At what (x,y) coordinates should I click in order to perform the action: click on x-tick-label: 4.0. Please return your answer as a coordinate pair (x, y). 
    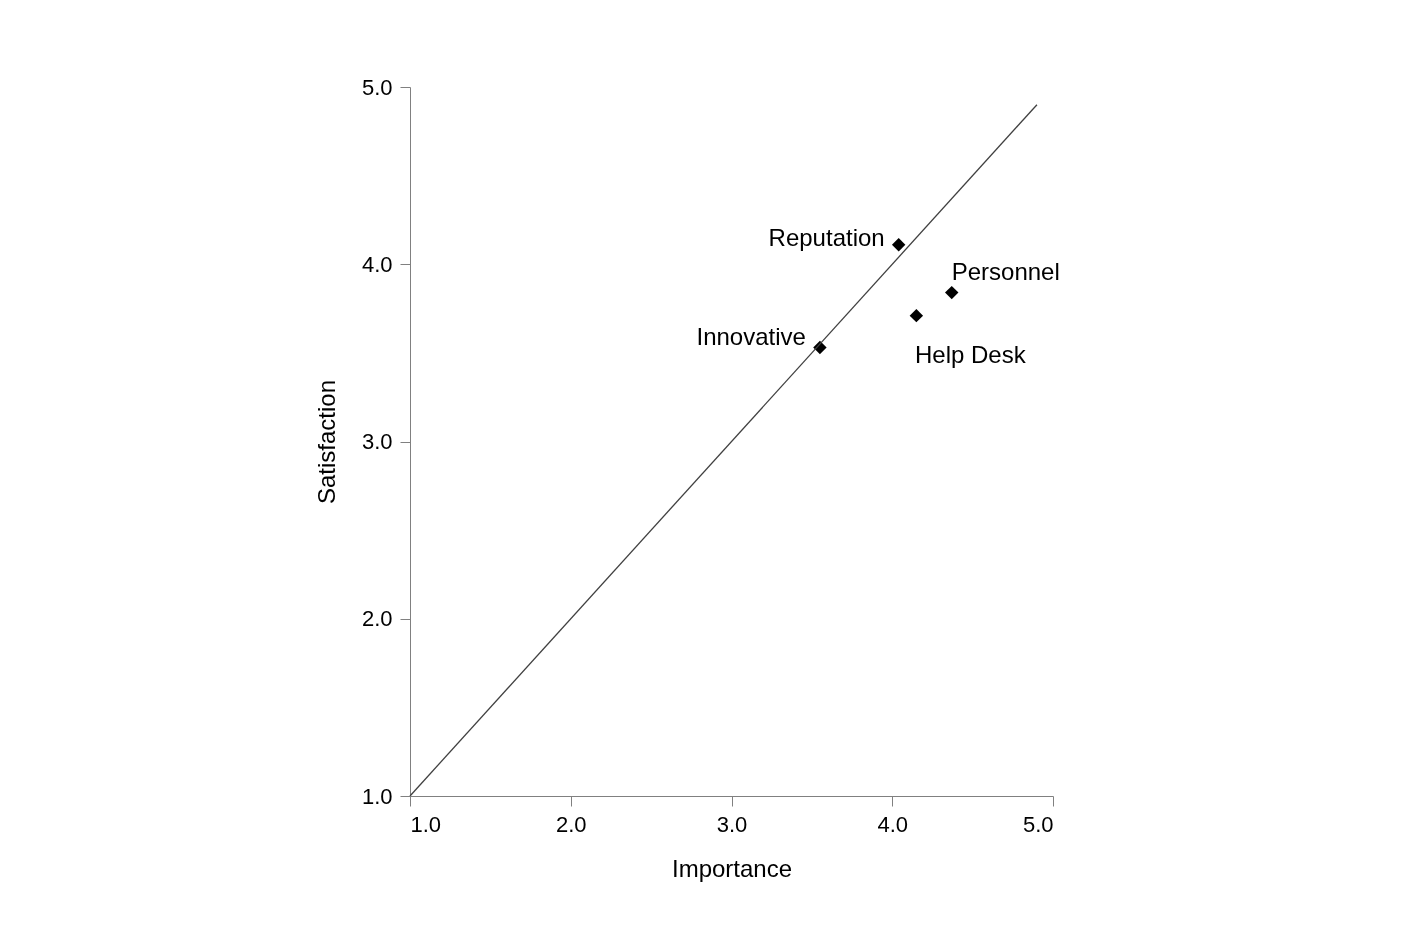
    Looking at the image, I should click on (893, 824).